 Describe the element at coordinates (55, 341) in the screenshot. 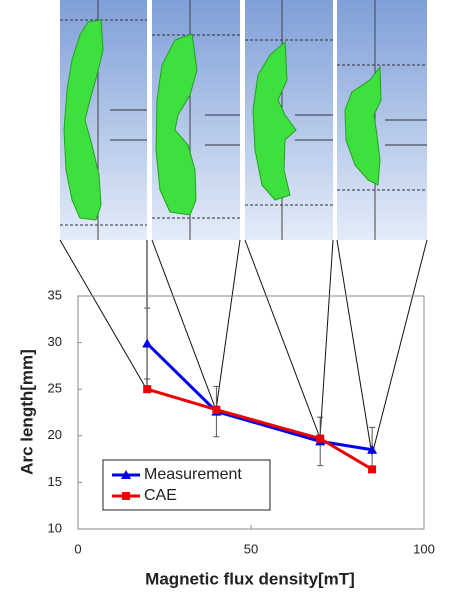

I see `y-tick-label: 30` at that location.